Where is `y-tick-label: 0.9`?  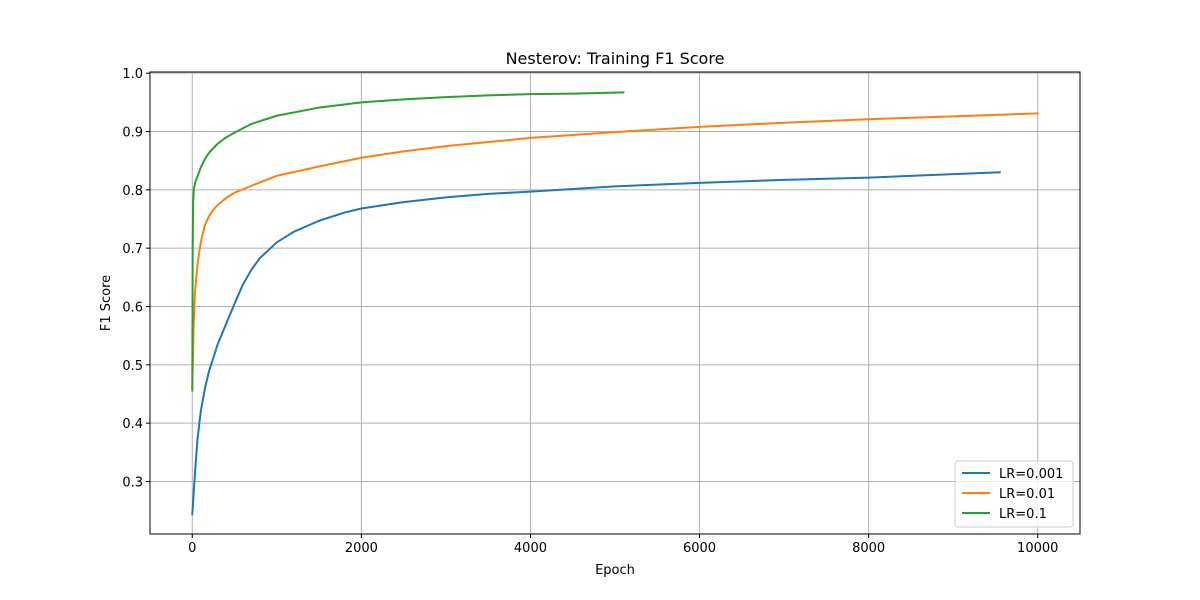
y-tick-label: 0.9 is located at coordinates (132, 133).